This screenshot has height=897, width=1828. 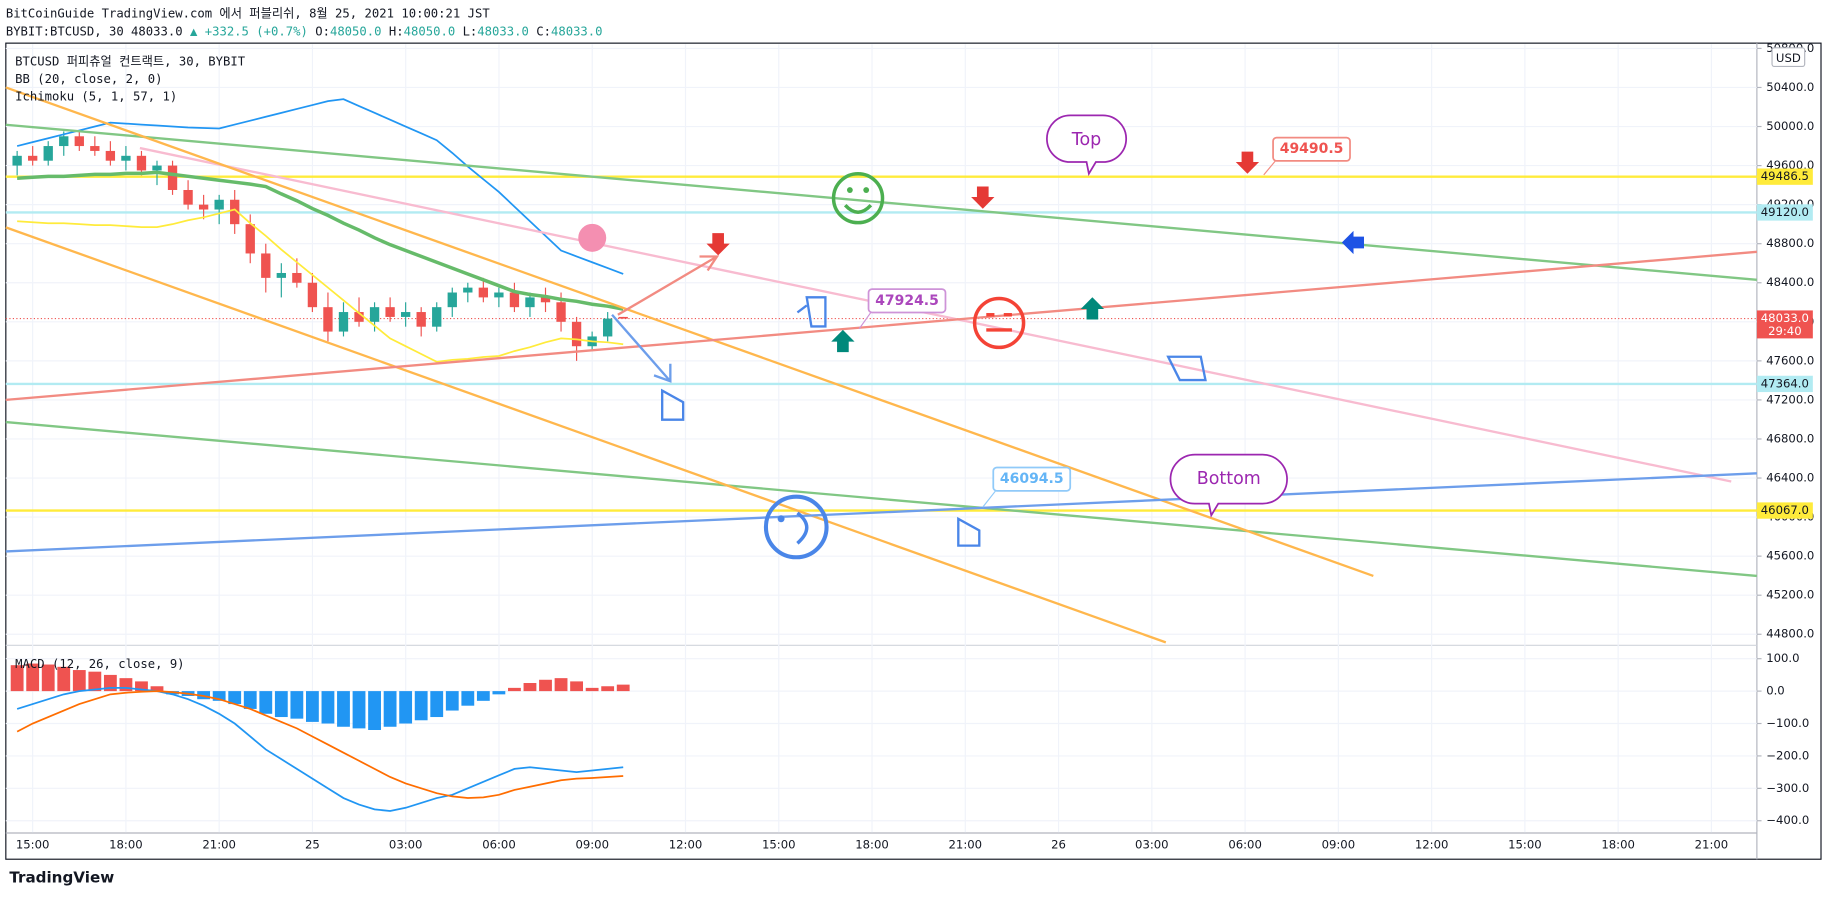 What do you see at coordinates (843, 341) in the screenshot?
I see `up-arrow` at bounding box center [843, 341].